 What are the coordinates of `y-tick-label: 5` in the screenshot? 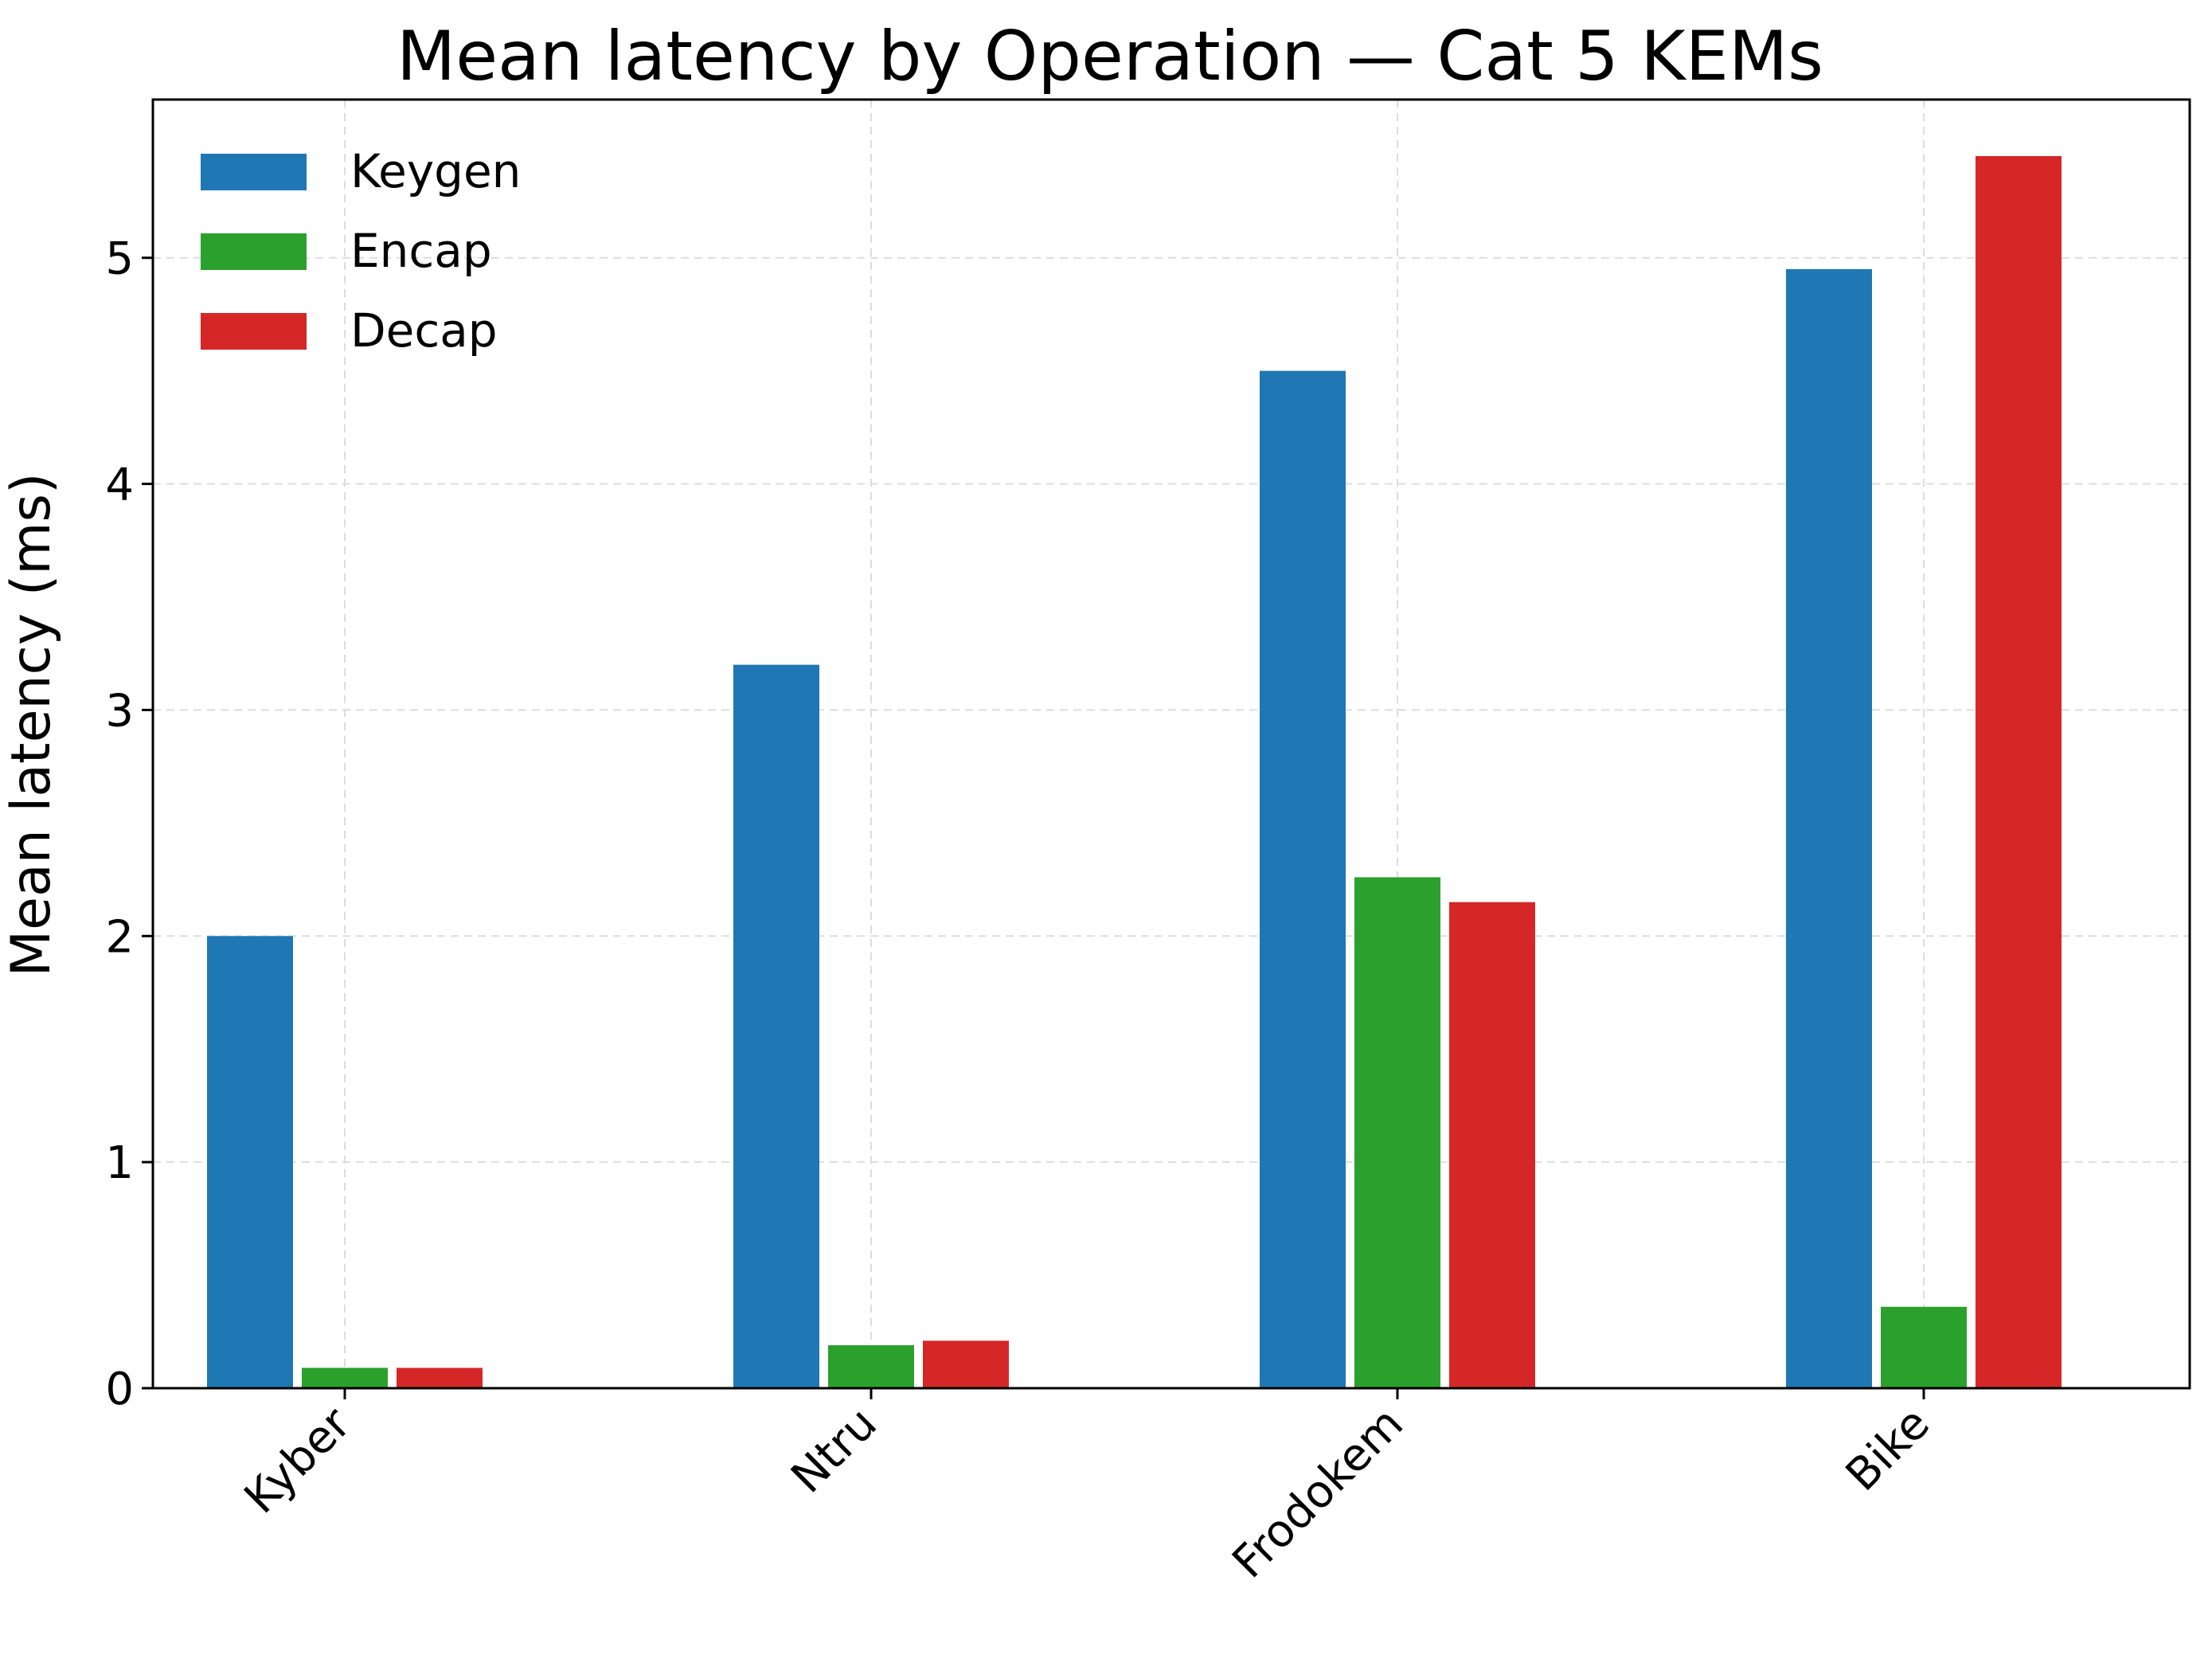 It's located at (119, 259).